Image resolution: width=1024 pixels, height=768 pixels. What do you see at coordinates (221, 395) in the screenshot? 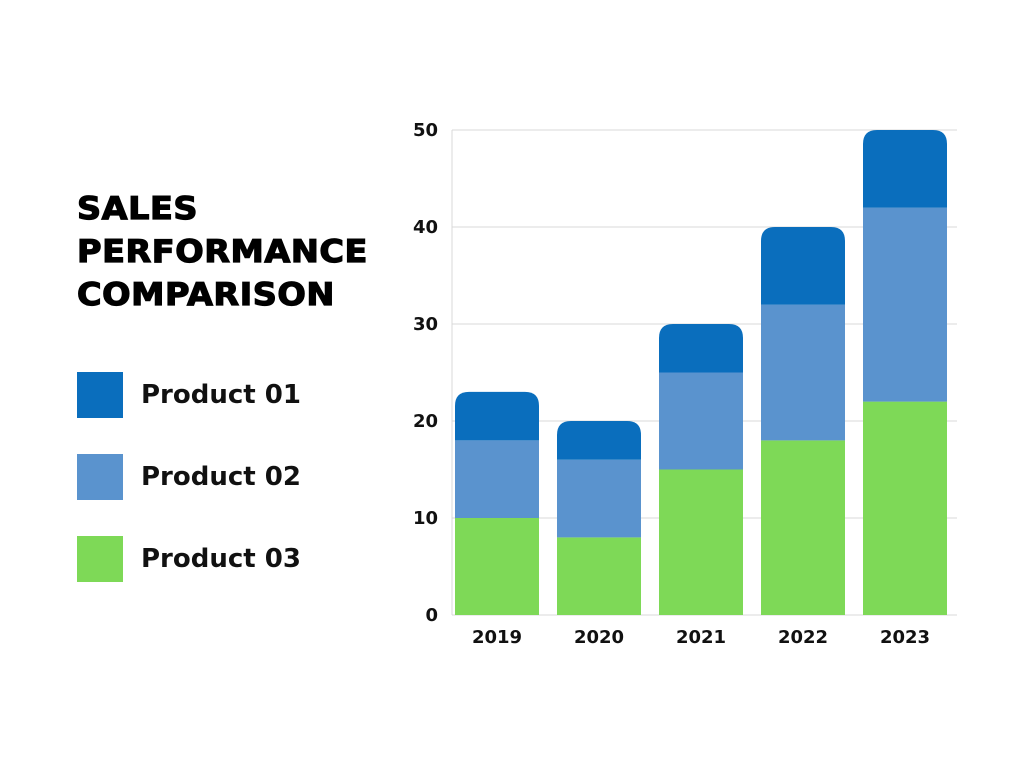
I see `legend-label: Product 01` at bounding box center [221, 395].